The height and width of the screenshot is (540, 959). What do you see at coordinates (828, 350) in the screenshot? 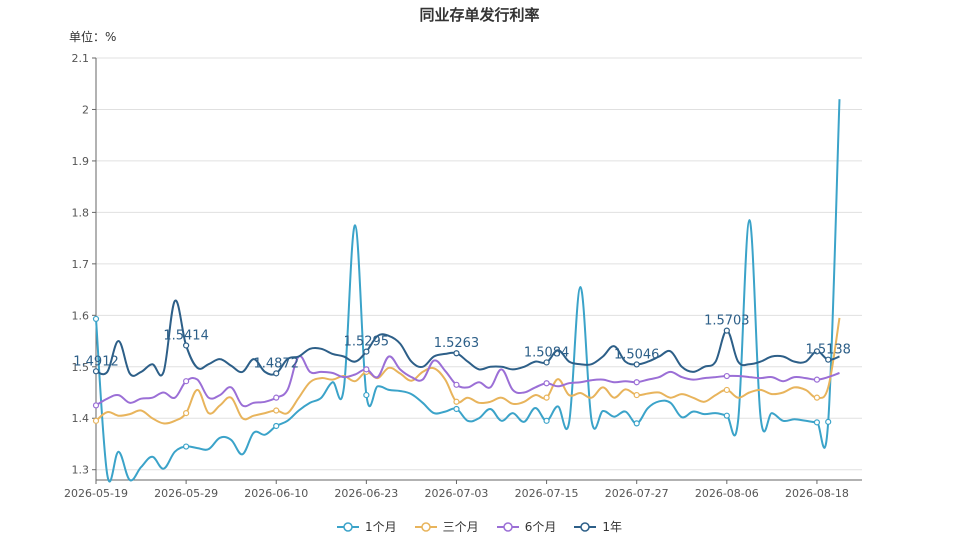
I see `data-label: 1.5138` at bounding box center [828, 350].